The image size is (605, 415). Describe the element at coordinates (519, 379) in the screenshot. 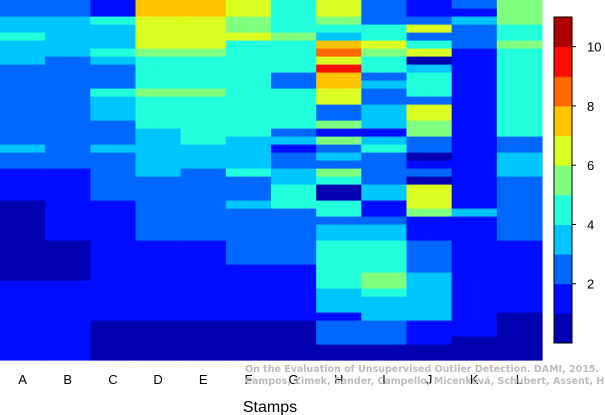

I see `x-tick-label: L` at that location.